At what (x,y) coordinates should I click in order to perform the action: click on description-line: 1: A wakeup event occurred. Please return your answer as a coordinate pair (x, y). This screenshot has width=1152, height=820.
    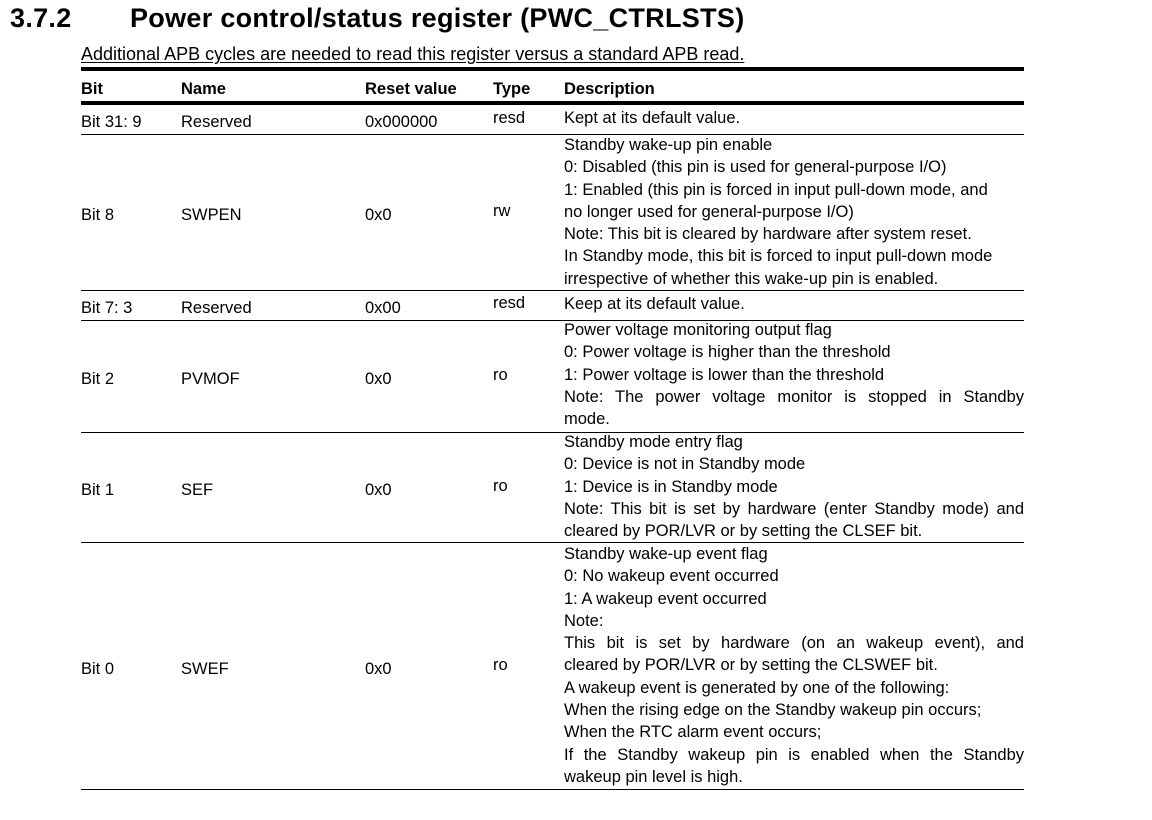
    Looking at the image, I should click on (665, 598).